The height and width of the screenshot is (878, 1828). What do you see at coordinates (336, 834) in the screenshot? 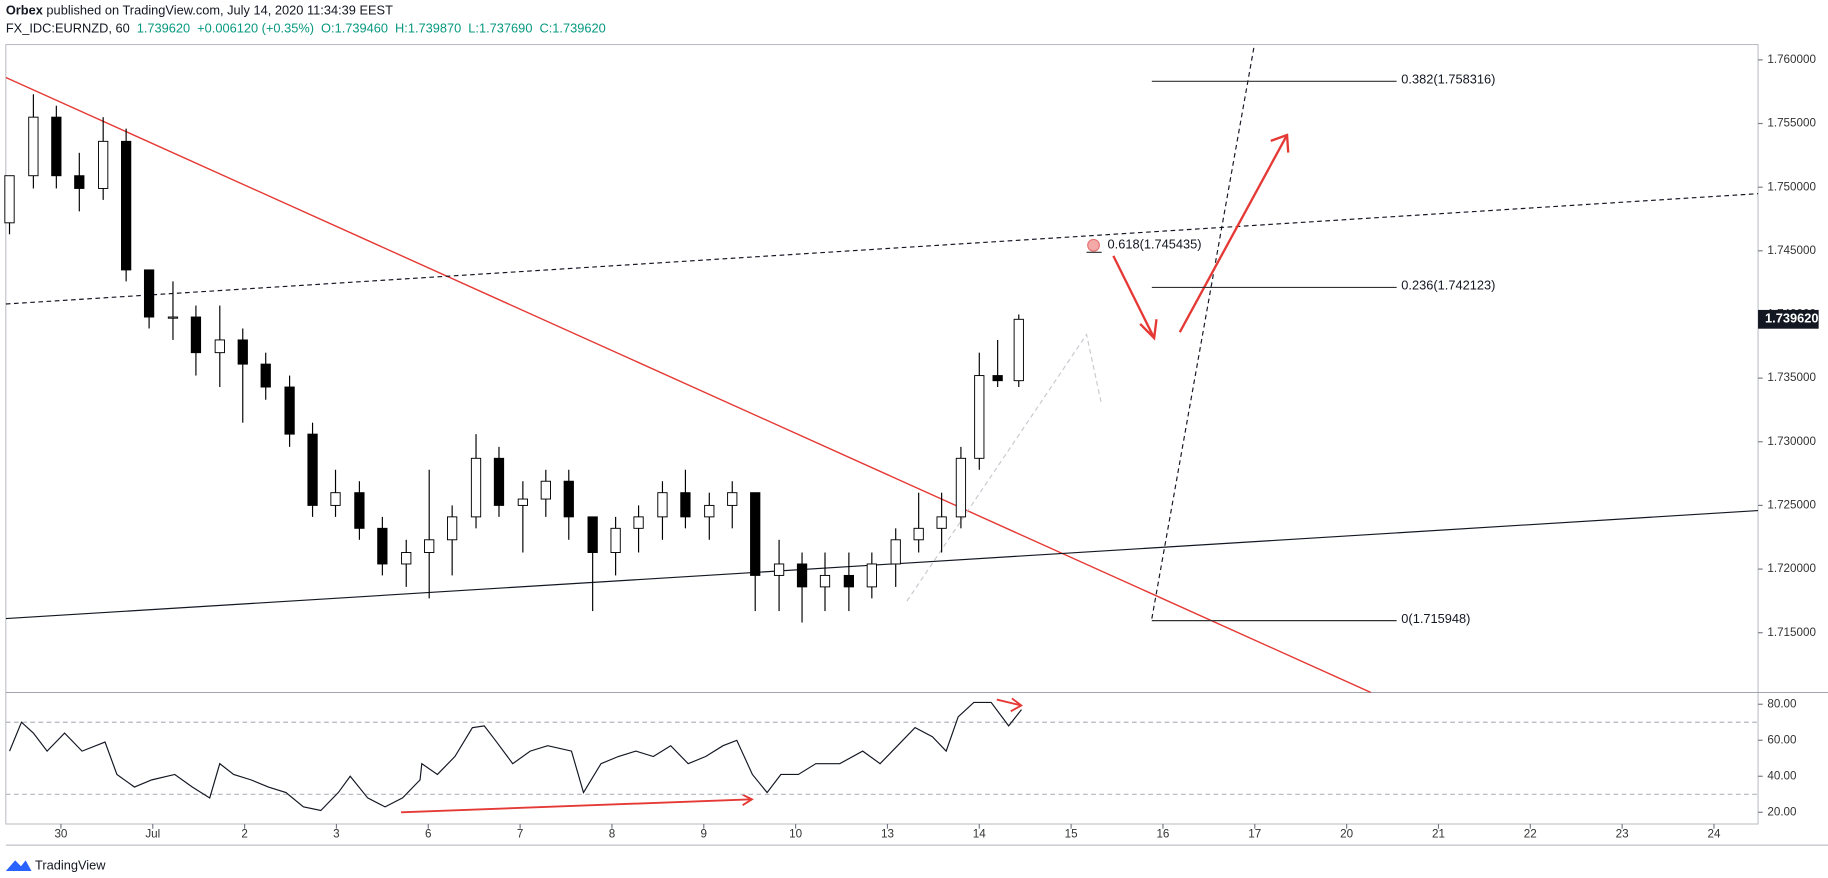
I see `x-tick-label: 3` at bounding box center [336, 834].